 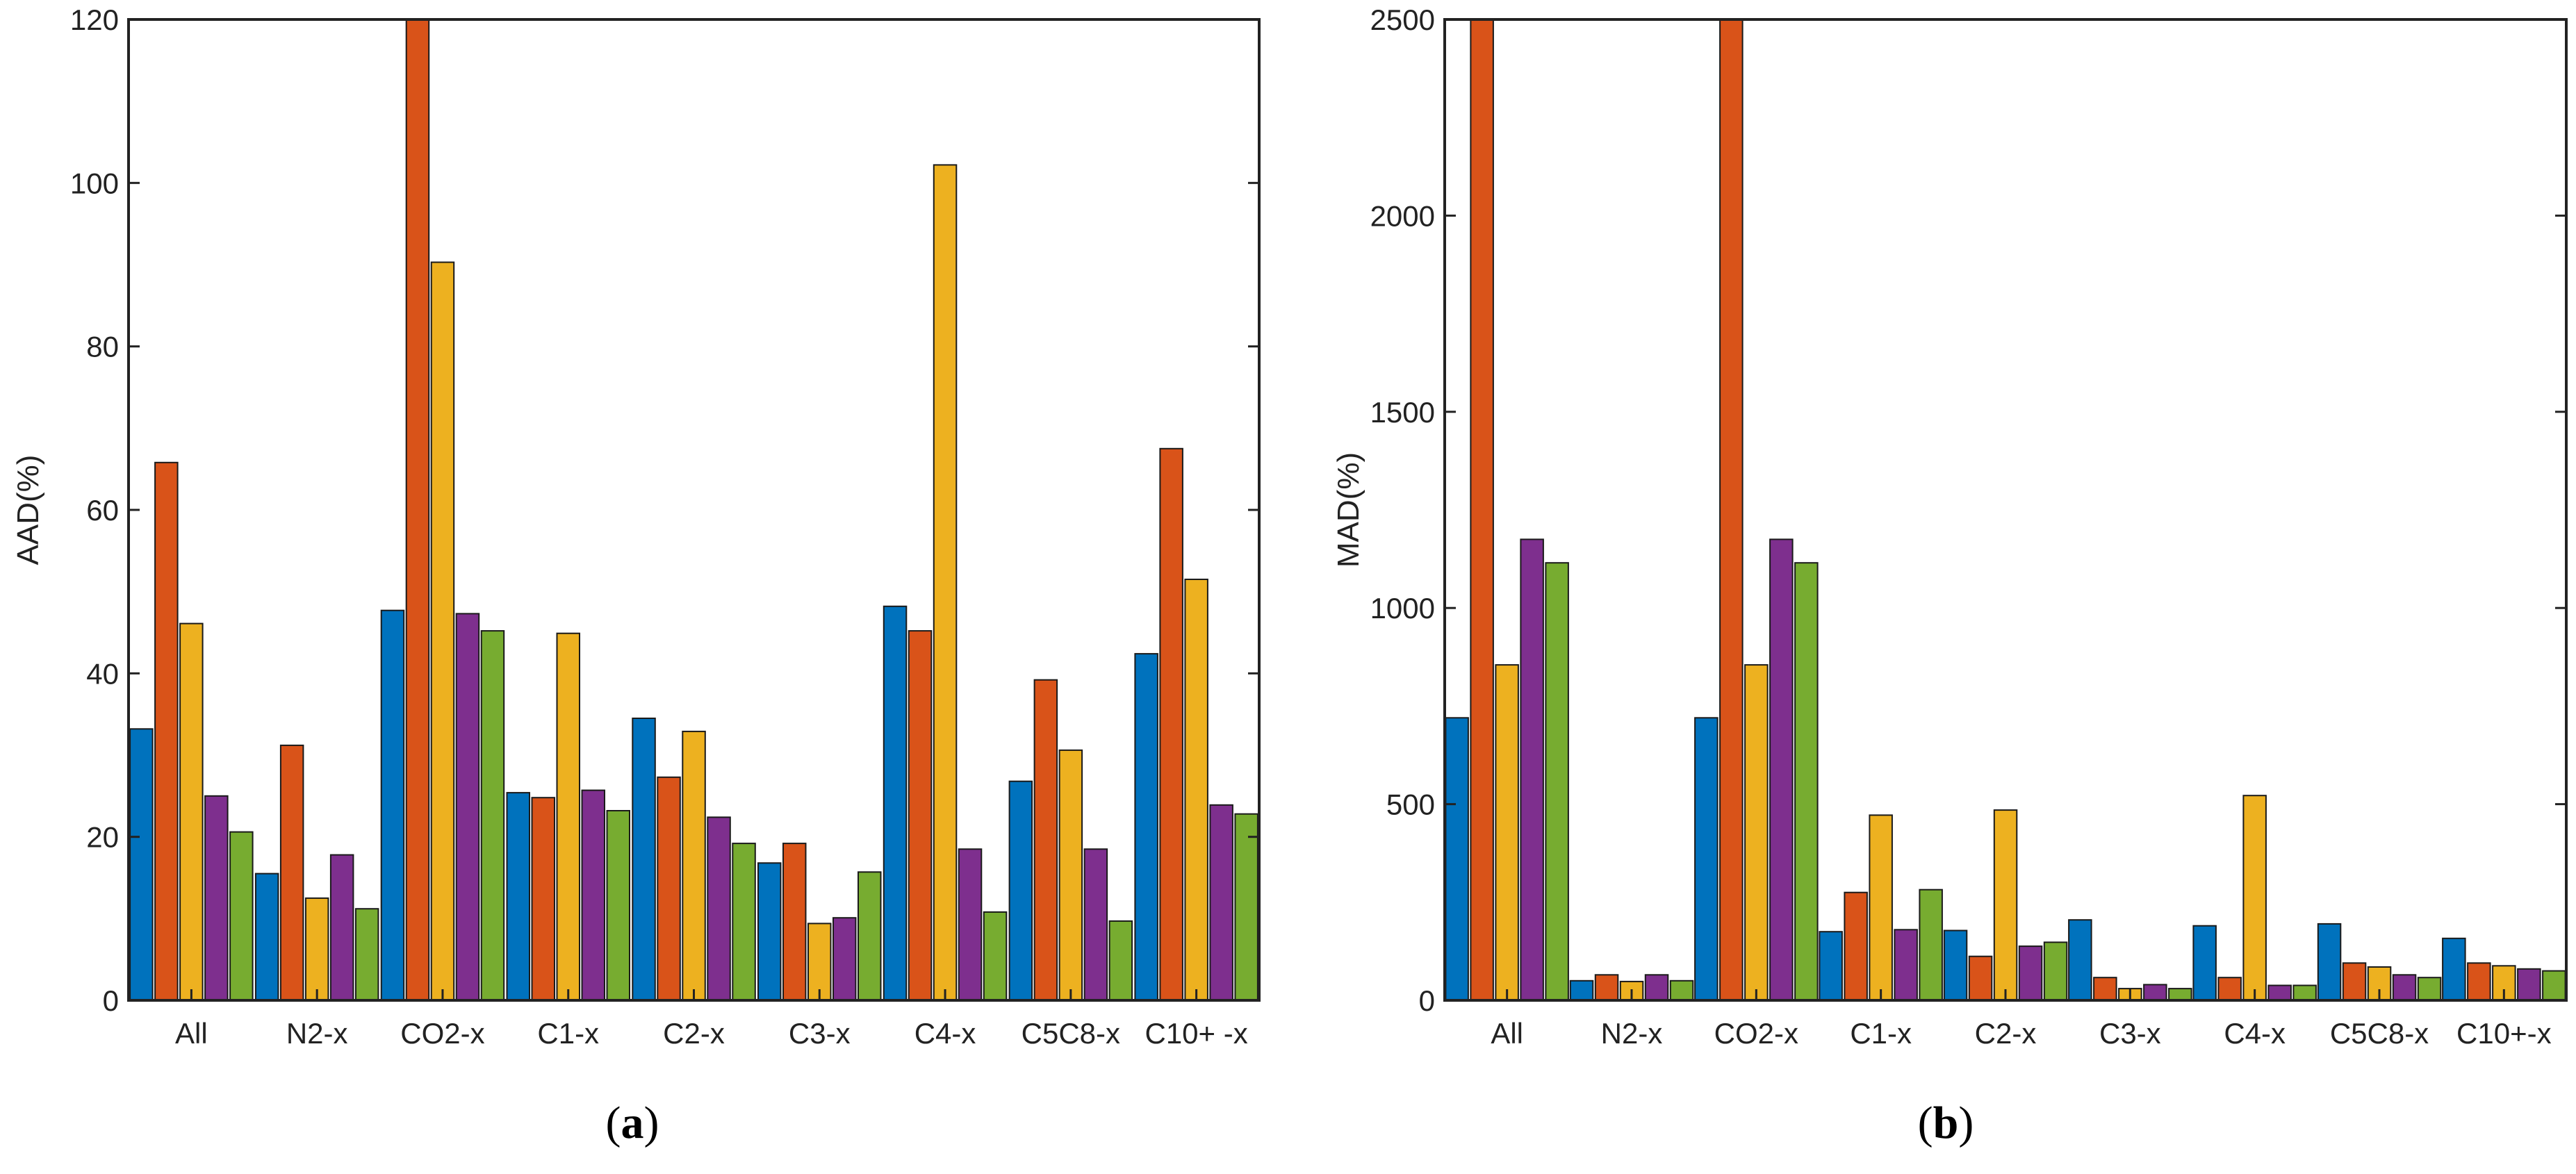 I want to click on caption-open-paren: (, so click(x=1925, y=1123).